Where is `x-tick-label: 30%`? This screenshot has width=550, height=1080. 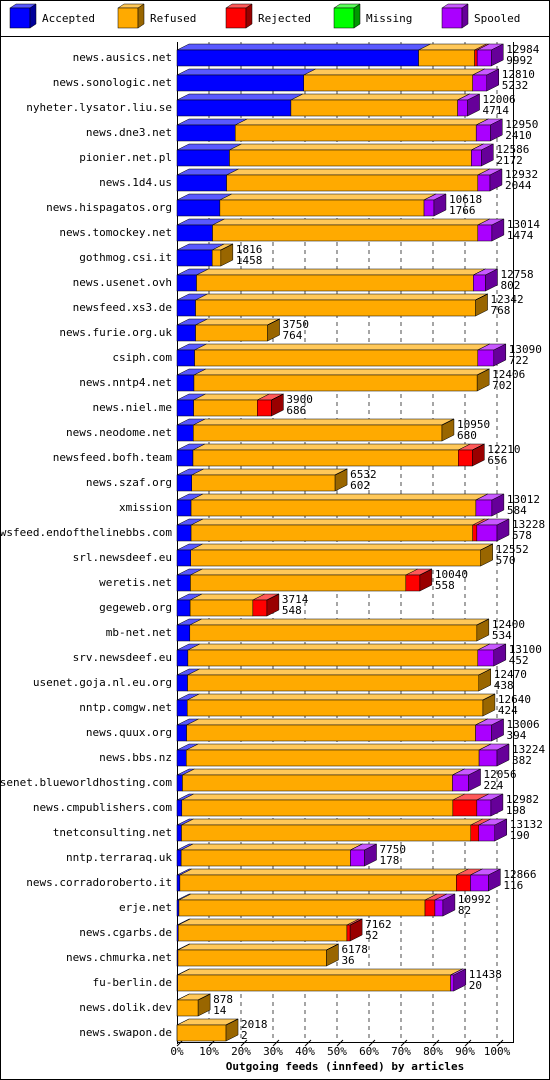 x-tick-label: 30% is located at coordinates (273, 1051).